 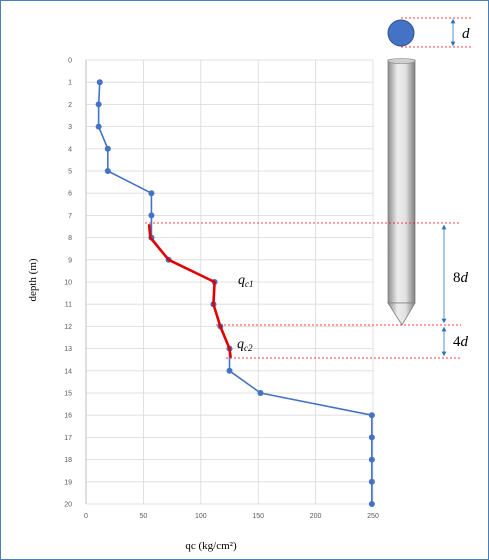 I want to click on y-tick-label: 3, so click(x=70, y=127).